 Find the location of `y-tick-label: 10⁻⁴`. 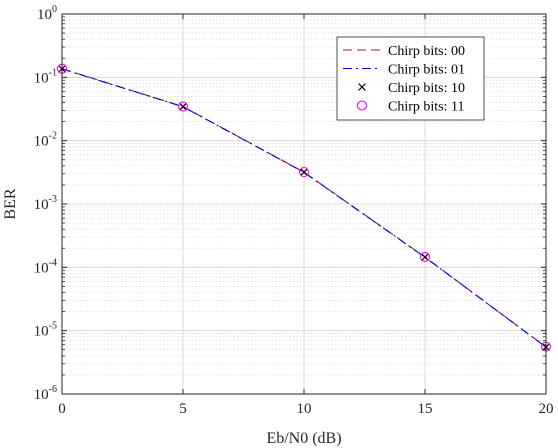

y-tick-label: 10⁻⁴ is located at coordinates (45, 266).